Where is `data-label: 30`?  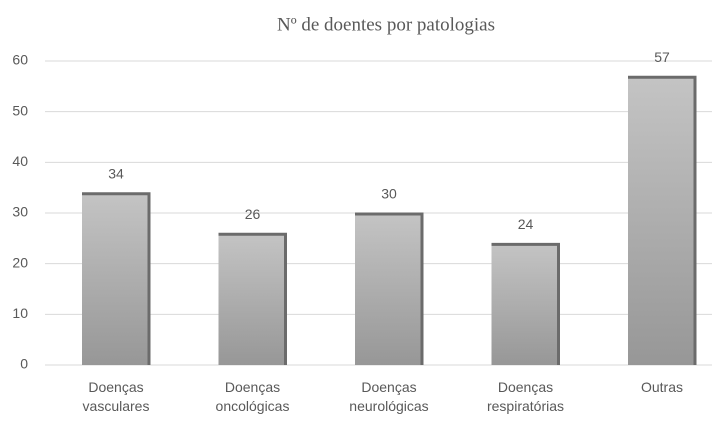
data-label: 30 is located at coordinates (389, 194).